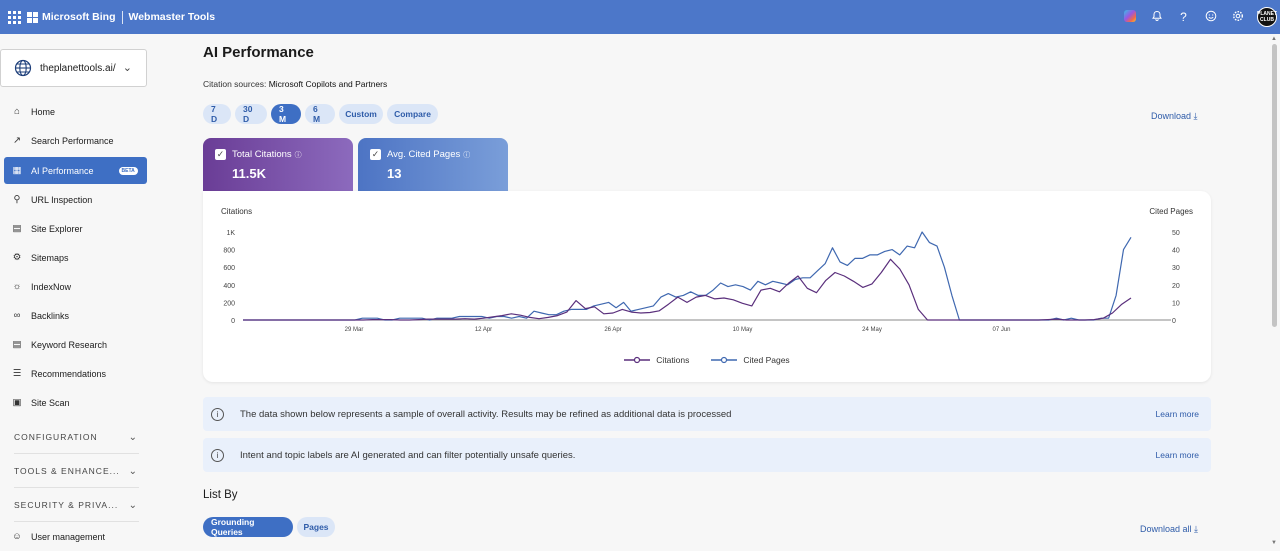 The width and height of the screenshot is (1280, 551). I want to click on scroll-down-arrow: ▼, so click(1274, 543).